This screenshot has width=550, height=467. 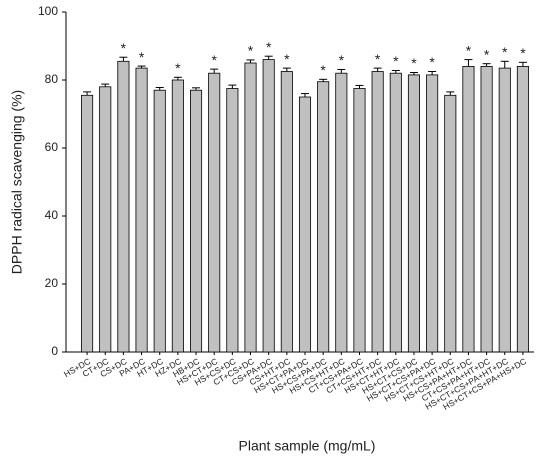 I want to click on y-tick-label: 0, so click(x=54, y=351).